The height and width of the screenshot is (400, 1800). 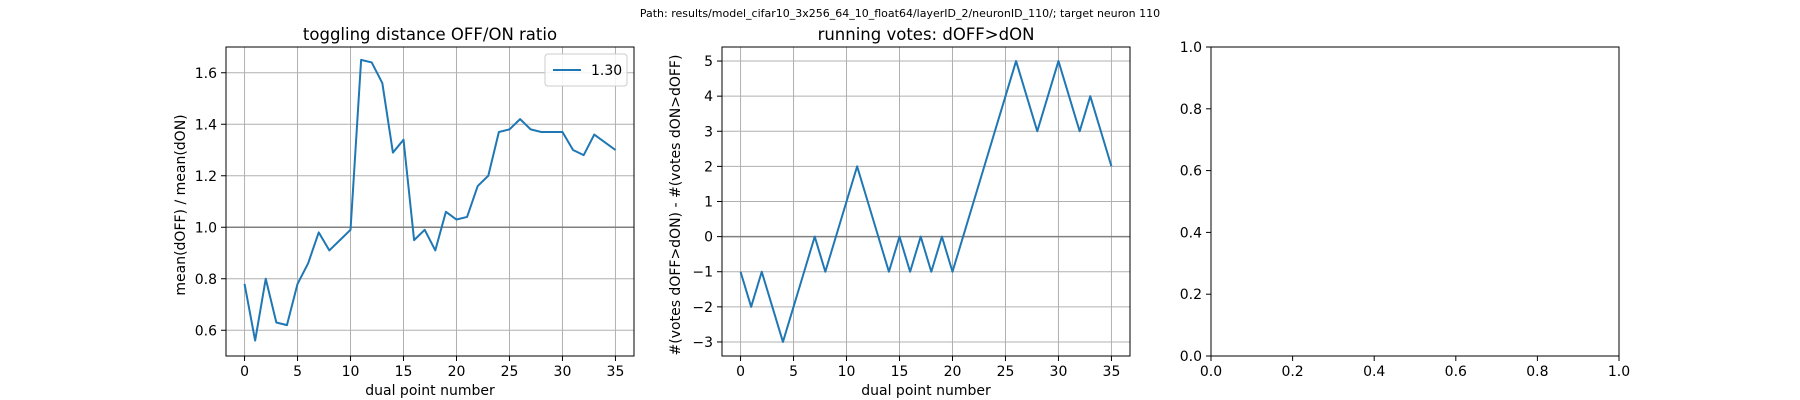 What do you see at coordinates (708, 203) in the screenshot?
I see `votes-ytick-label-4: 1` at bounding box center [708, 203].